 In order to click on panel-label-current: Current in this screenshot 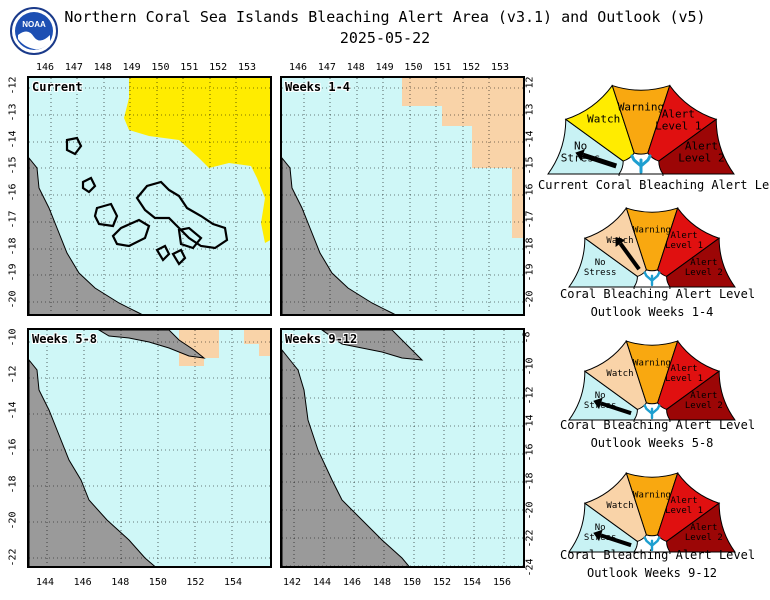, I will do `click(57, 87)`.